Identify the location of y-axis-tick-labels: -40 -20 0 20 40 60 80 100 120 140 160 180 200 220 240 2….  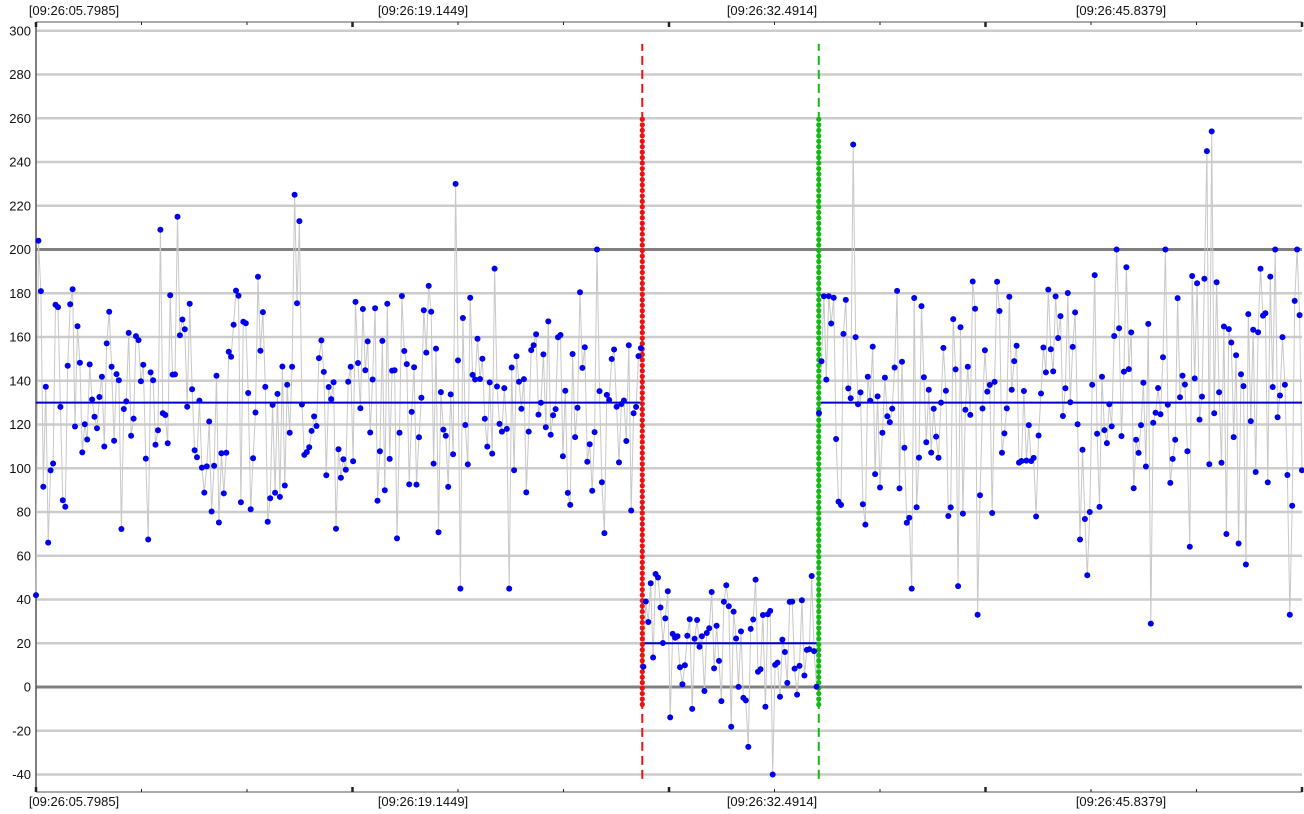
(20, 402).